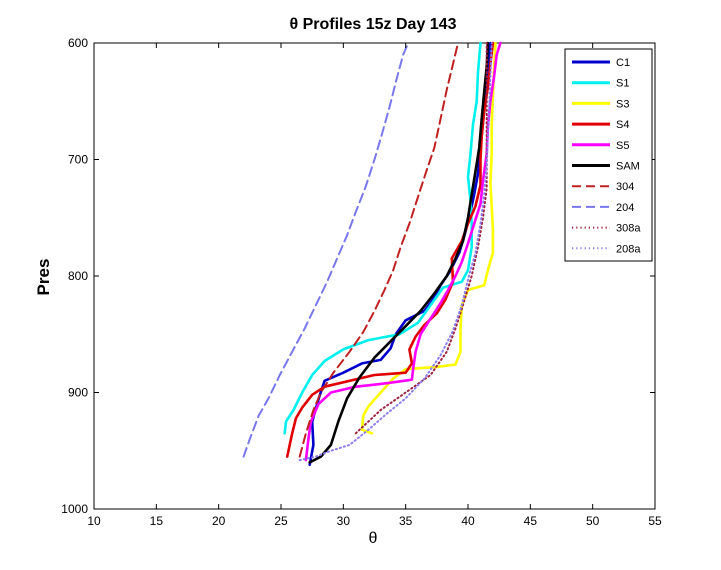 The width and height of the screenshot is (721, 570). What do you see at coordinates (655, 521) in the screenshot?
I see `x-tick-label: 55` at bounding box center [655, 521].